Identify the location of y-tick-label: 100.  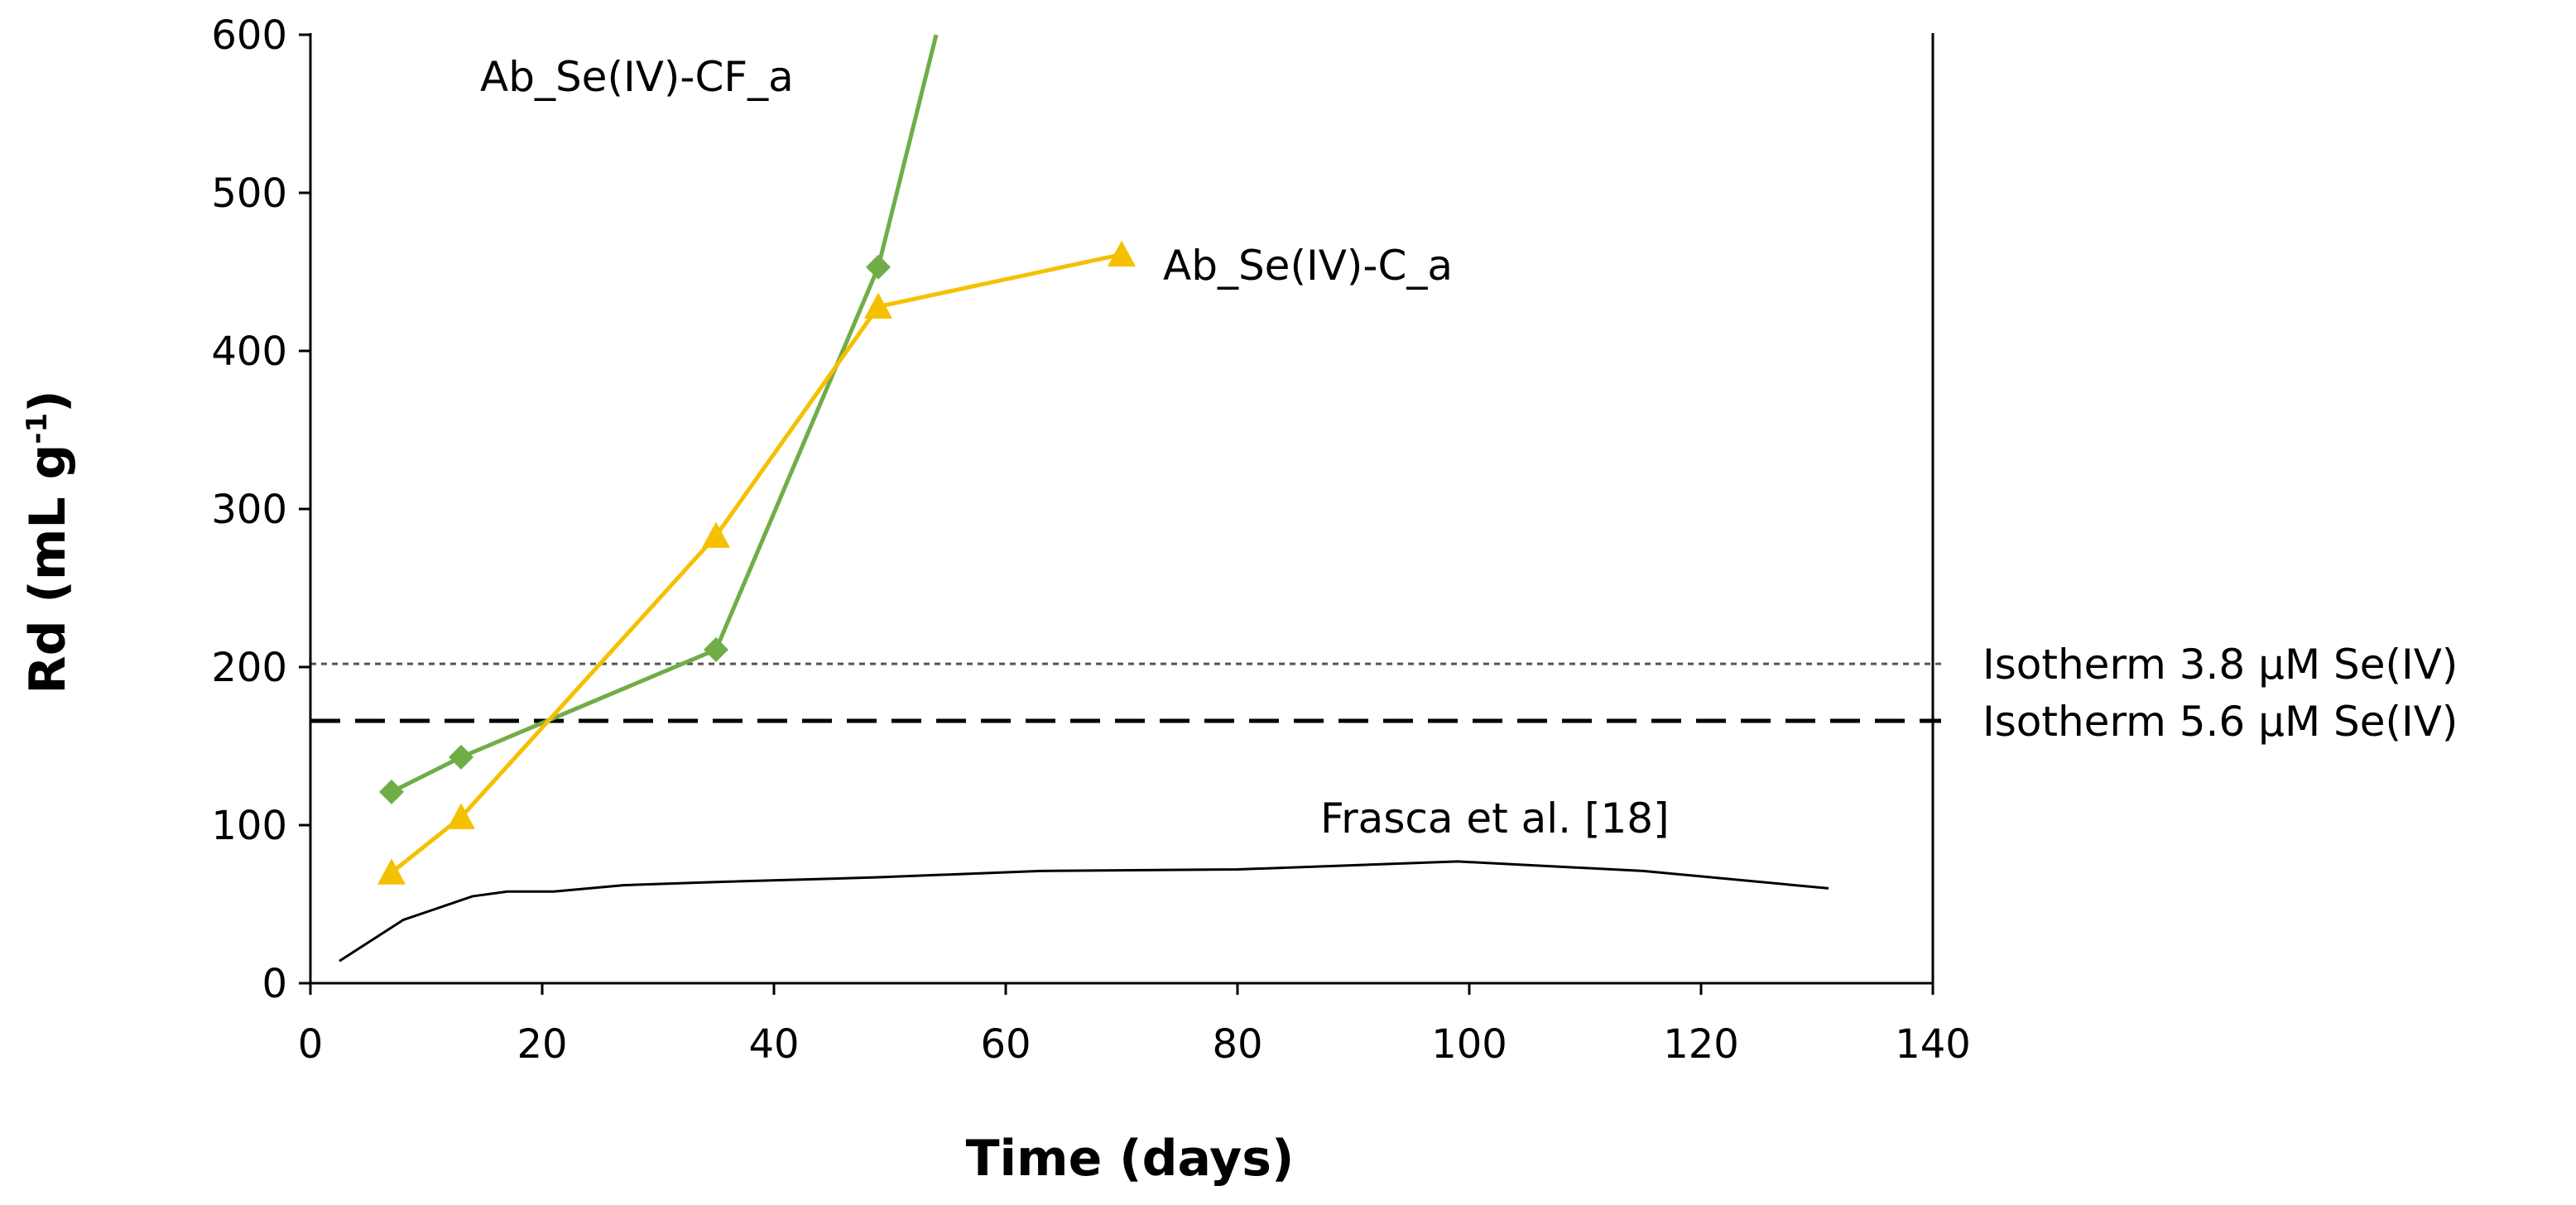
(249, 826).